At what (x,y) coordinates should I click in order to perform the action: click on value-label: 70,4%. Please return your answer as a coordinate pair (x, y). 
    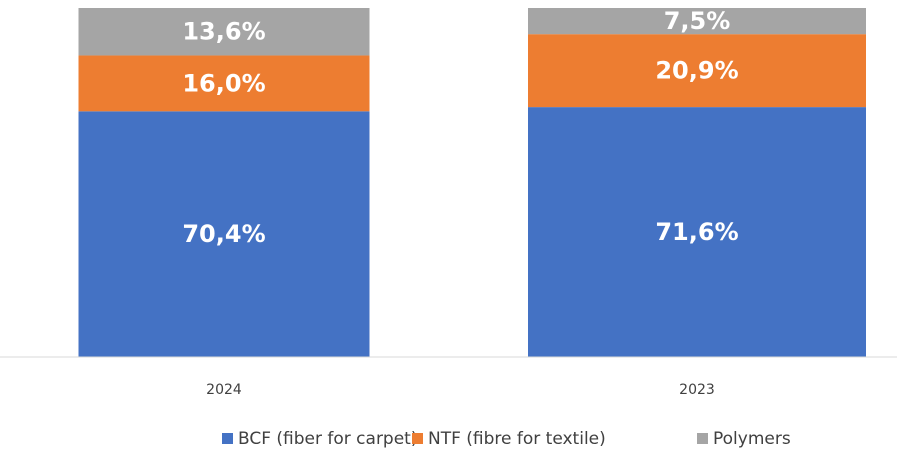
    Looking at the image, I should click on (223, 234).